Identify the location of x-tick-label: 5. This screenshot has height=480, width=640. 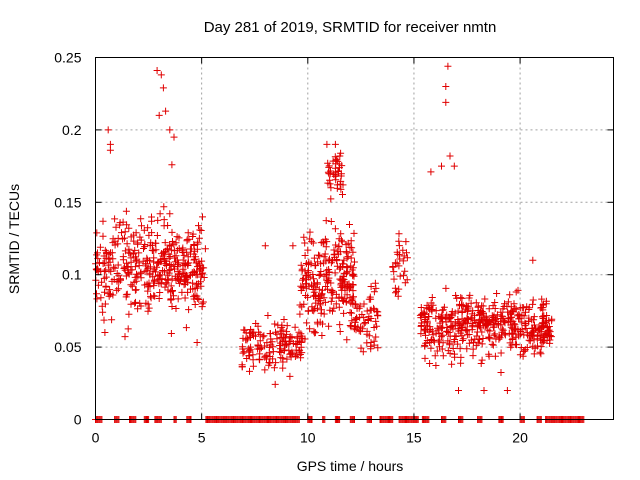
(202, 438).